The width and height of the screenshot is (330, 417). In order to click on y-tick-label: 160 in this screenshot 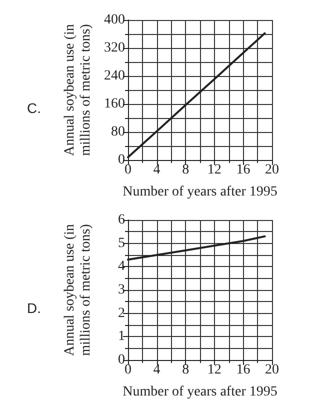, I will do `click(114, 104)`.